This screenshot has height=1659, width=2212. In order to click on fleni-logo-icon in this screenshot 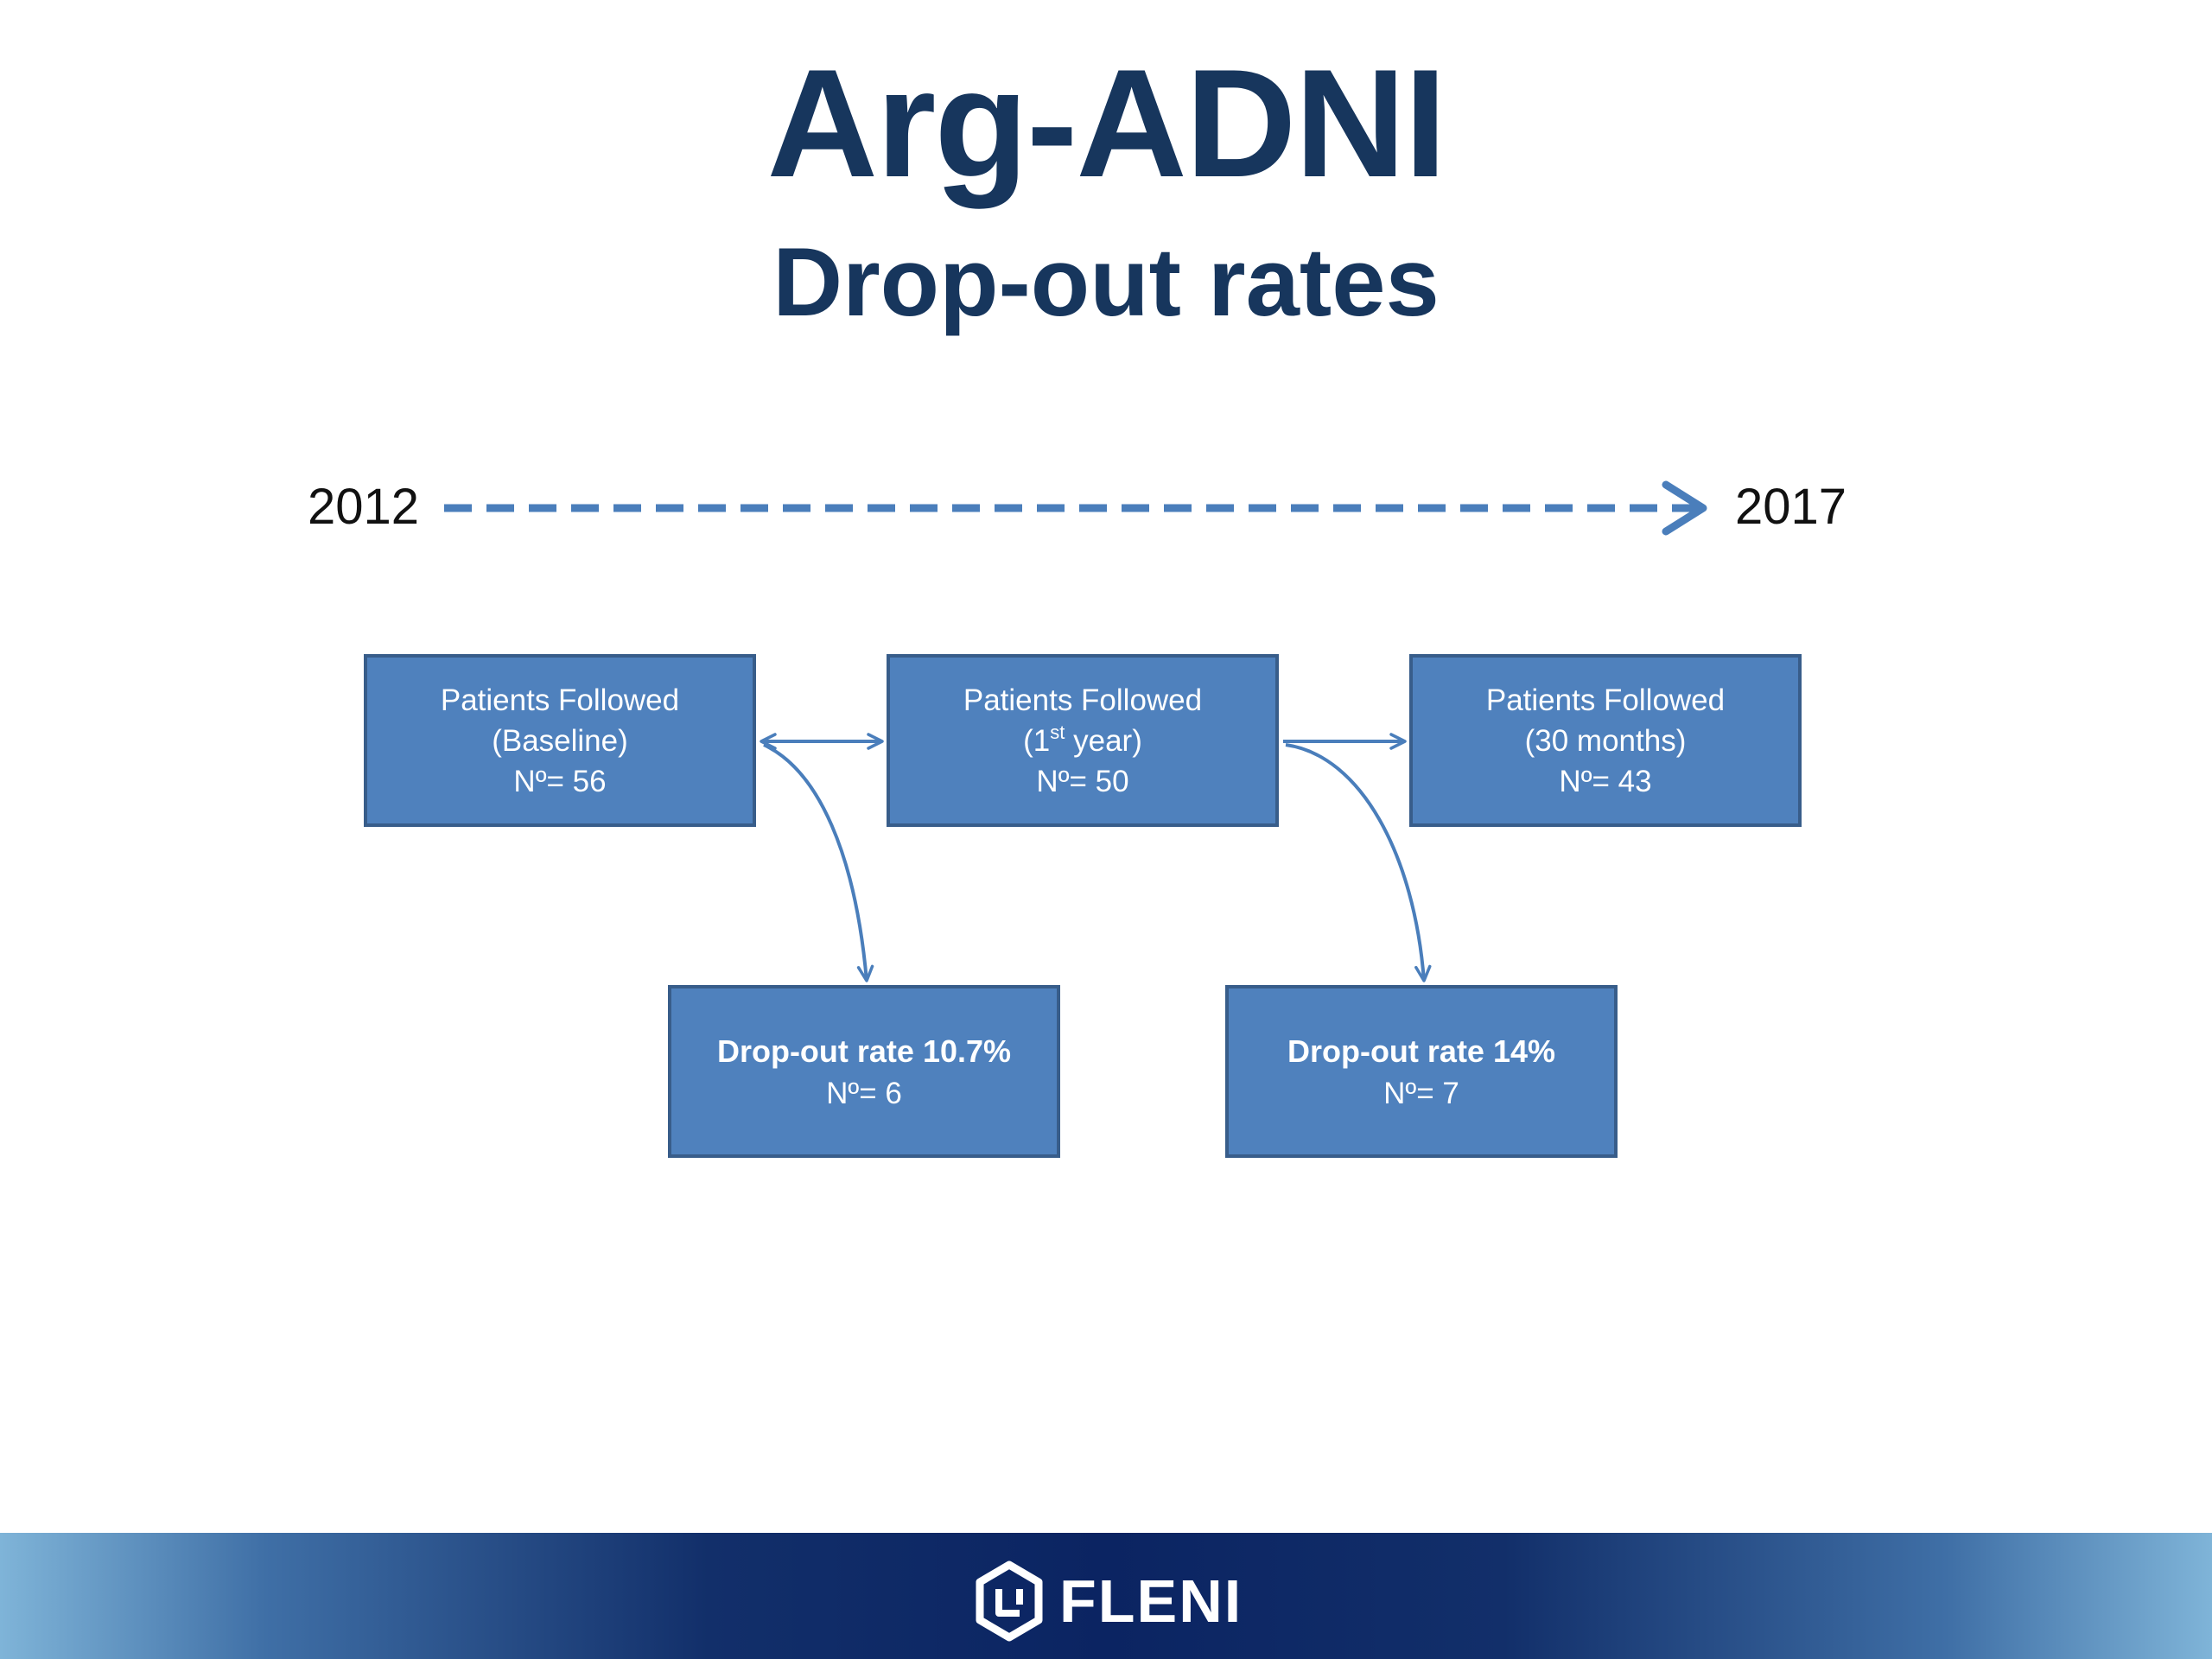, I will do `click(1009, 1601)`.